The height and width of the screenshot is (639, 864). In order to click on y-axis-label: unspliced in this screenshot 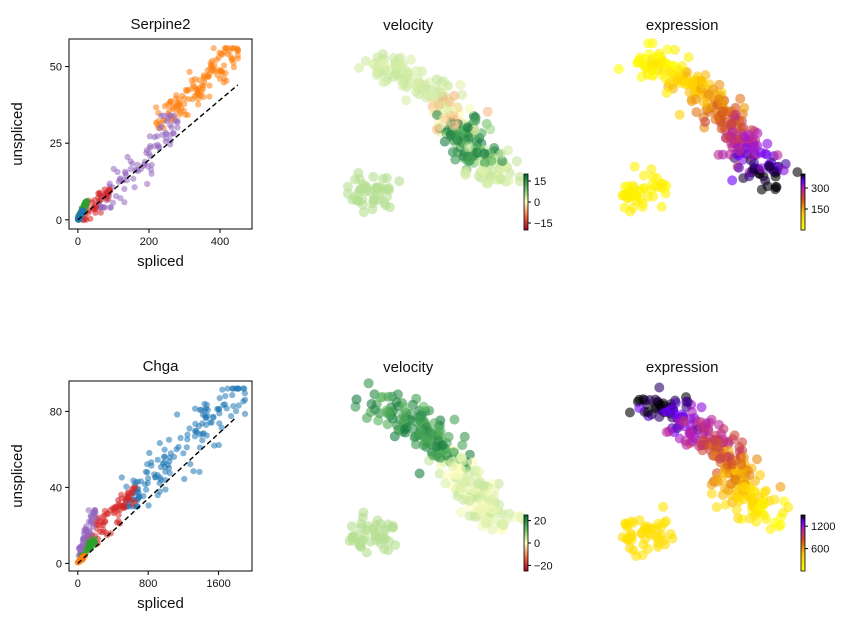, I will do `click(17, 133)`.